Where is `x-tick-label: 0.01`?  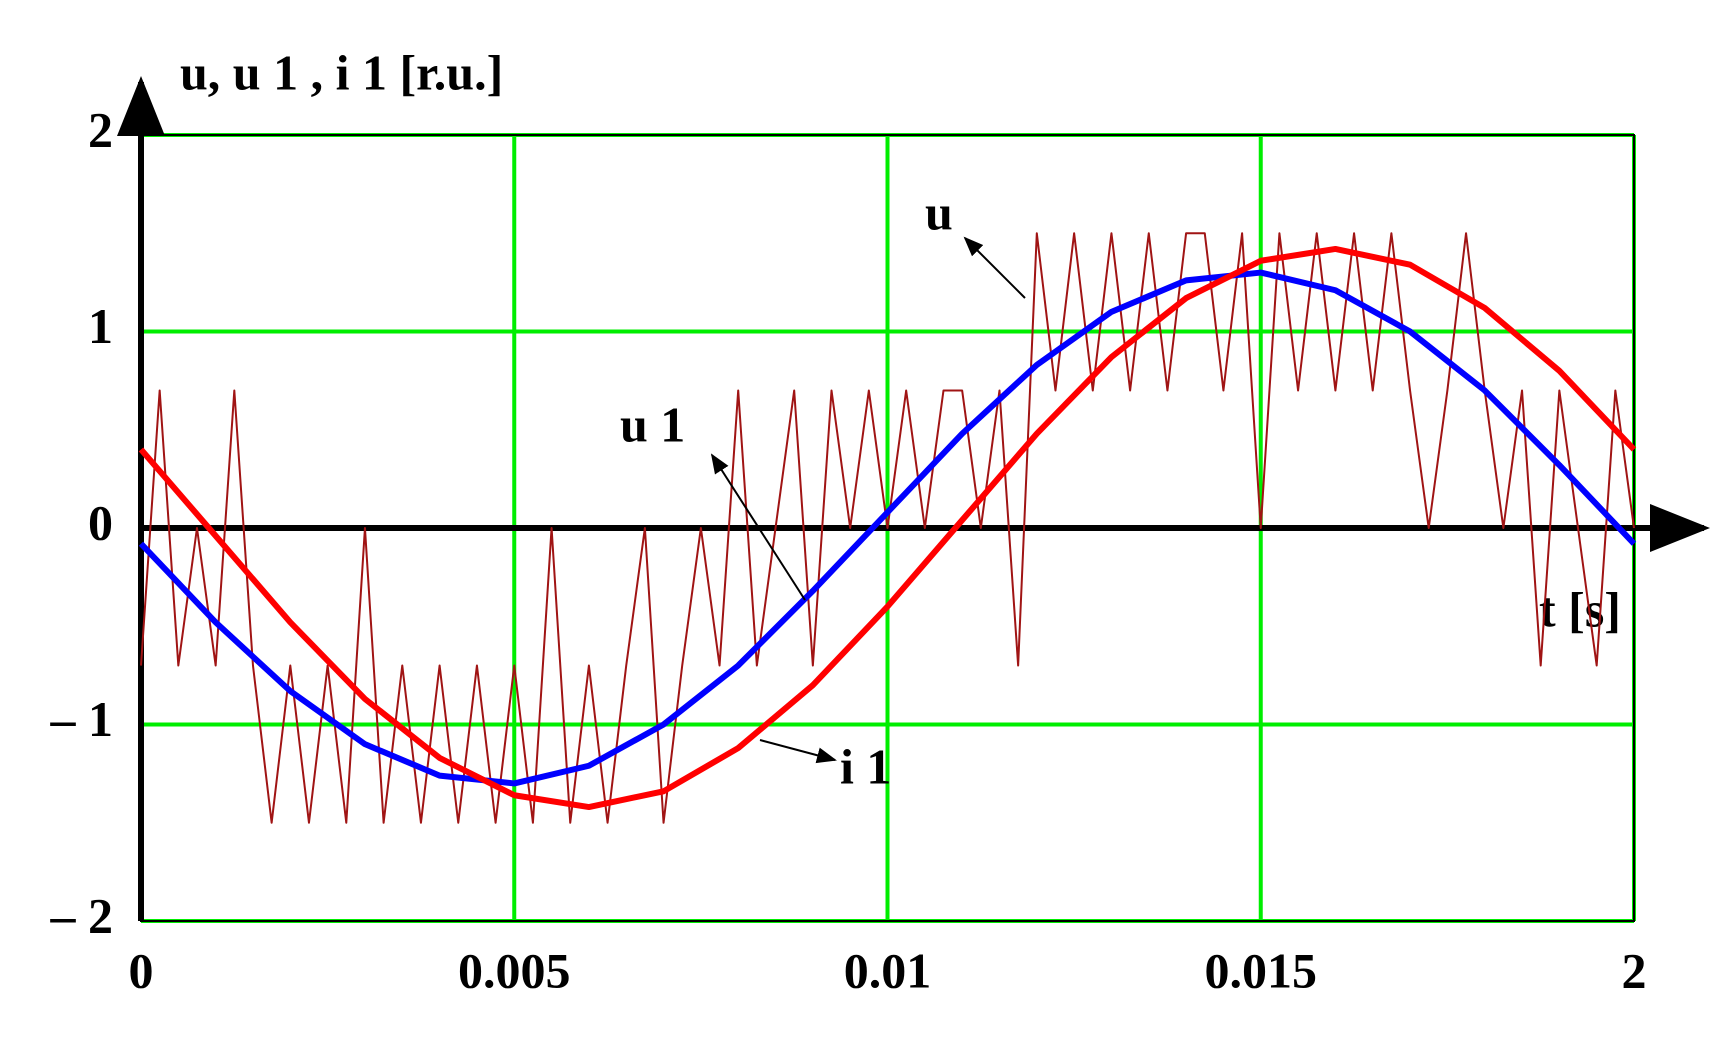
x-tick-label: 0.01 is located at coordinates (888, 970).